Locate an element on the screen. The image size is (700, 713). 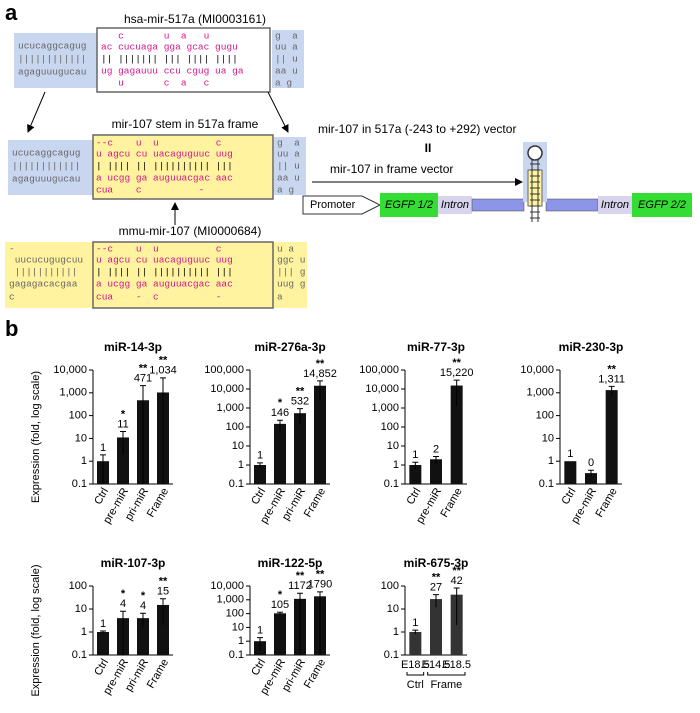
panel-label: b is located at coordinates (11, 328).